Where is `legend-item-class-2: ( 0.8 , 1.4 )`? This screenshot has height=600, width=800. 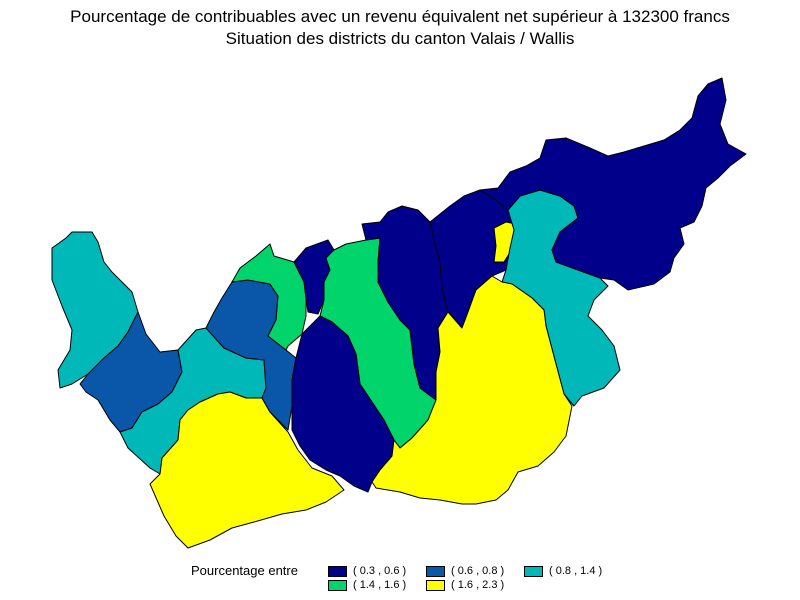
legend-item-class-2: ( 0.8 , 1.4 ) is located at coordinates (563, 571).